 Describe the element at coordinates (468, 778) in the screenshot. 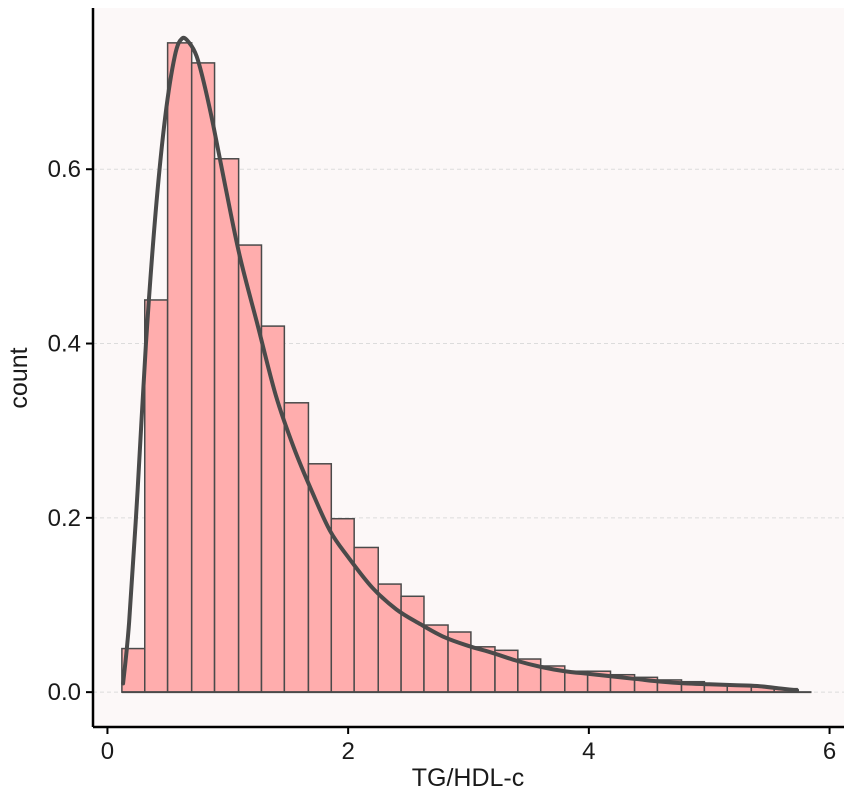

I see `x-axis-title: TG/HDL-c` at that location.